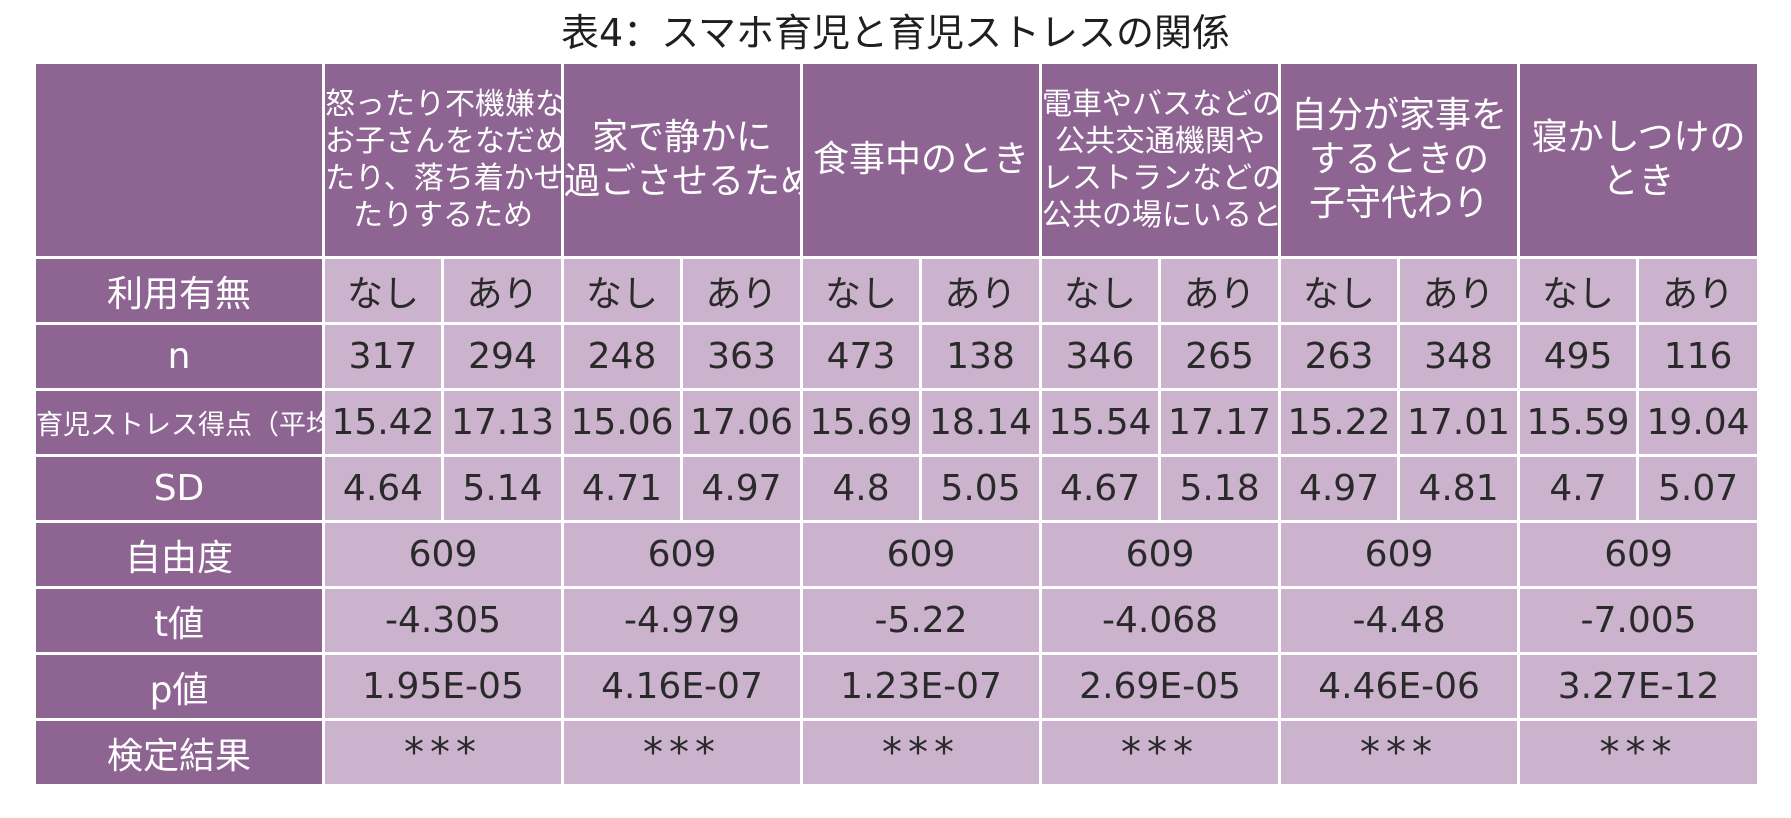 The image size is (1791, 818). Describe the element at coordinates (179, 422) in the screenshot. I see `row-label-mean: 育児ストレス得点（平均）` at that location.